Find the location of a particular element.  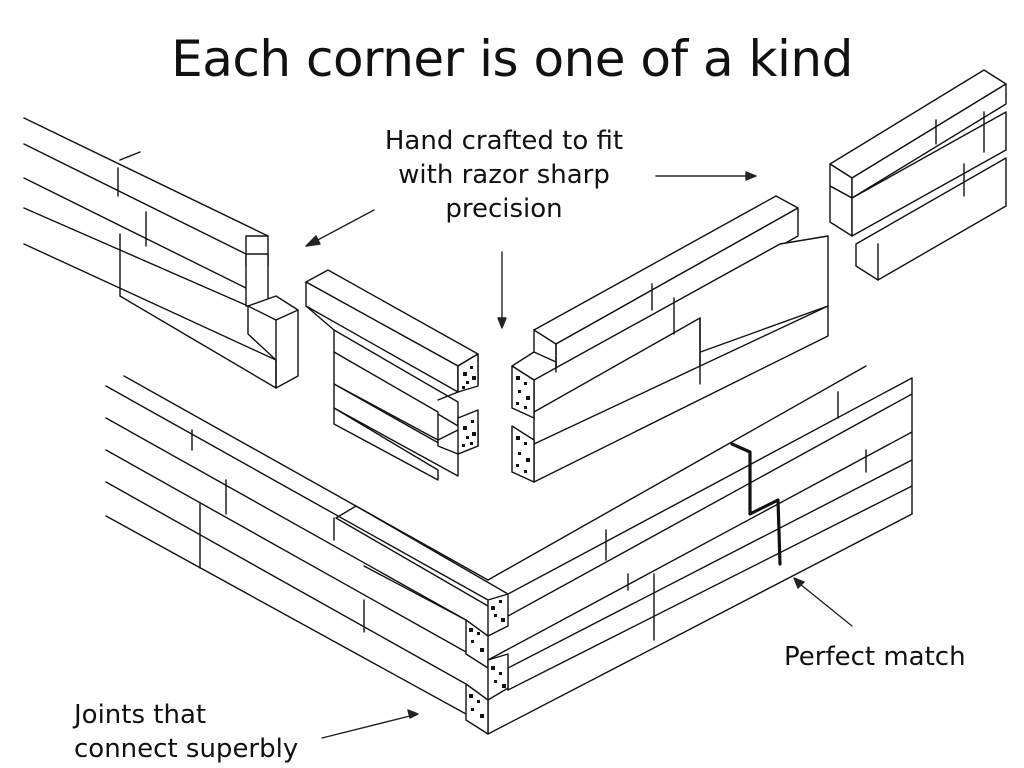

joints-line-1: Joints that is located at coordinates (140, 715).